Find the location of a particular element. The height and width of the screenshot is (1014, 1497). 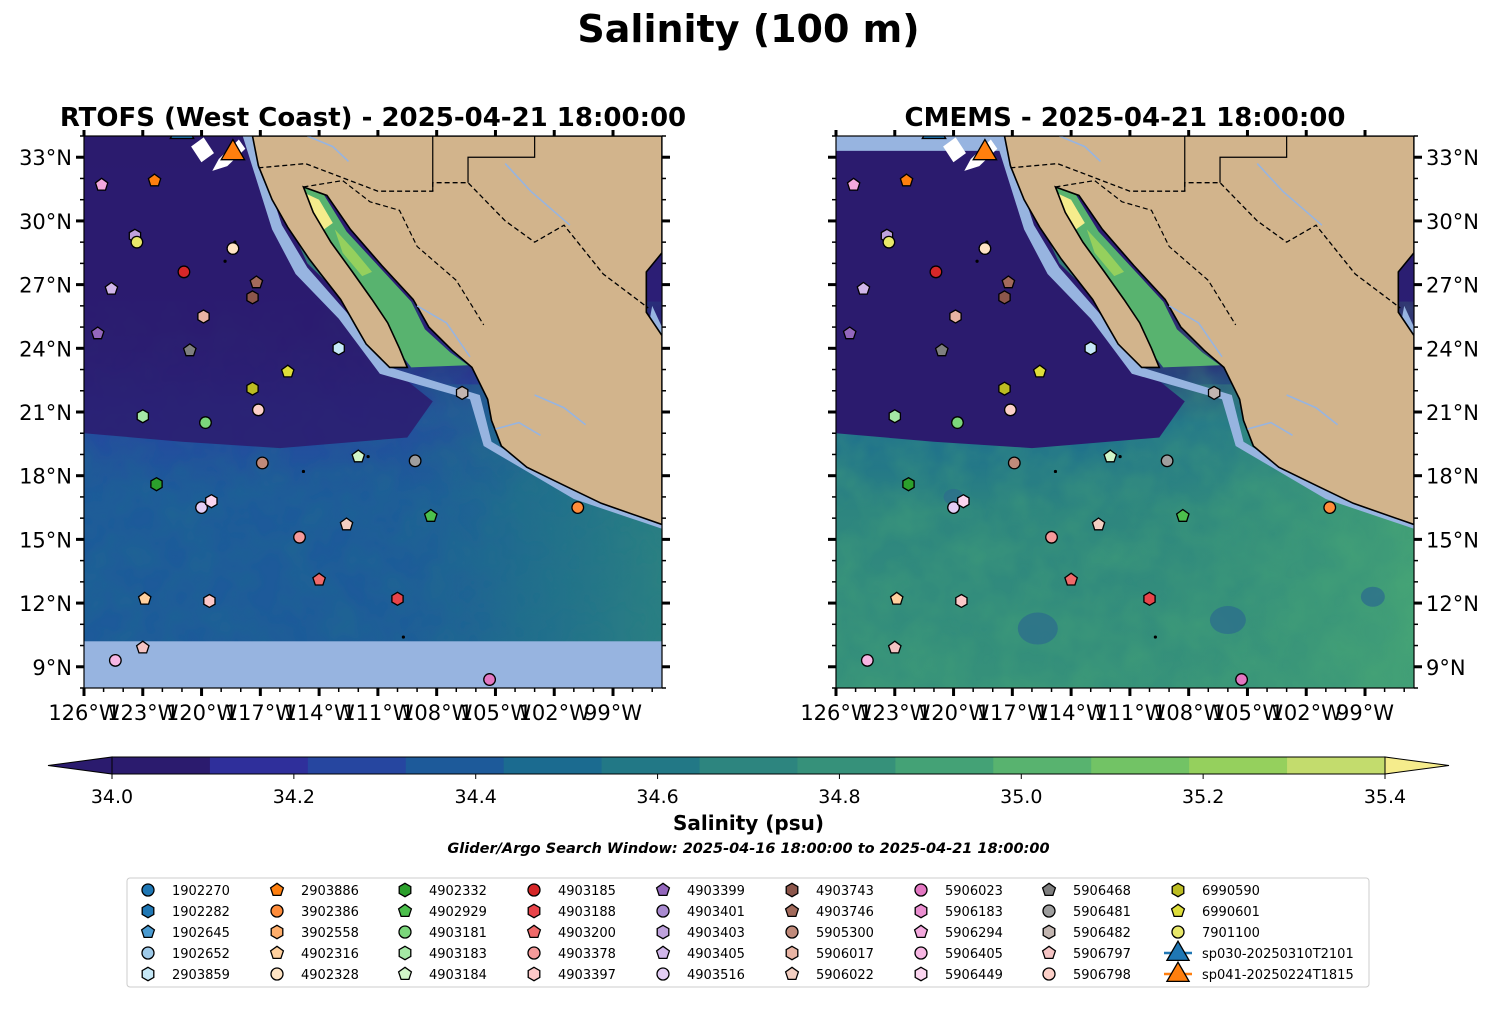

y-tick-label: 18°N is located at coordinates (1452, 477).